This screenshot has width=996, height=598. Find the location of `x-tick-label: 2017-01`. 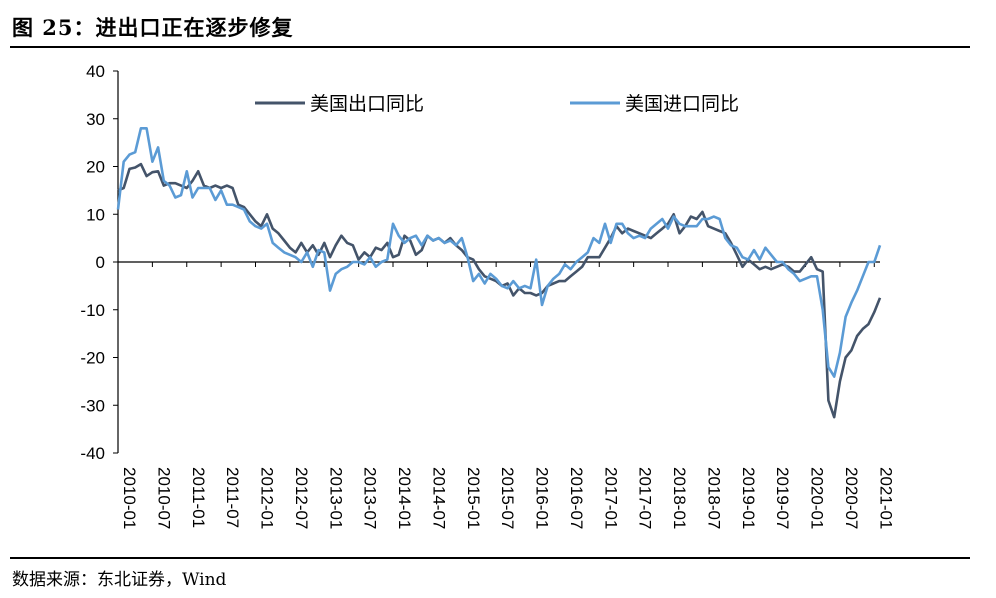

x-tick-label: 2017-01 is located at coordinates (610, 498).